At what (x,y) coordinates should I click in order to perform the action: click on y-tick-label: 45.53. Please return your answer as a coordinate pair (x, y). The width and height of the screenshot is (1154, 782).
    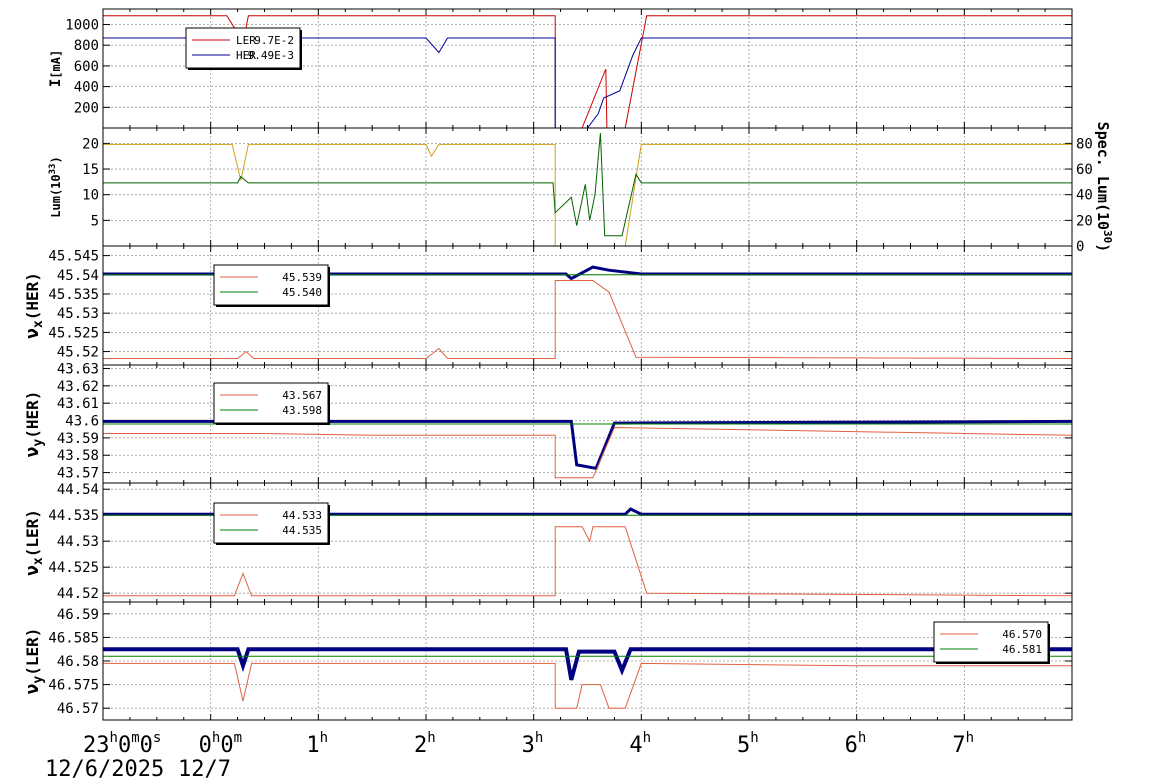
    Looking at the image, I should click on (78, 314).